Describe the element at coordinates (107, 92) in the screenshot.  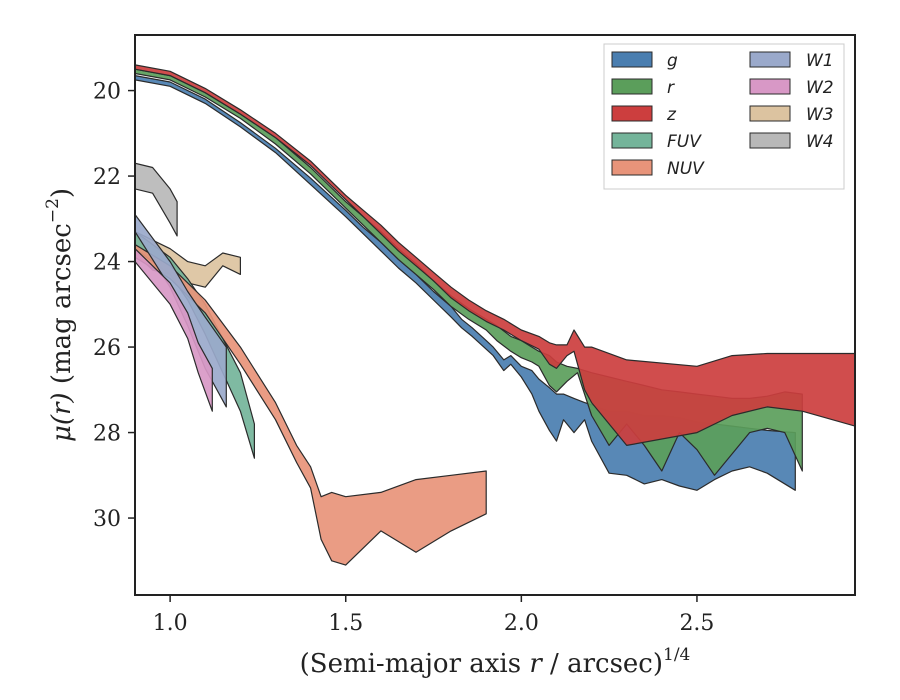
I see `y-tick-label: 20` at that location.